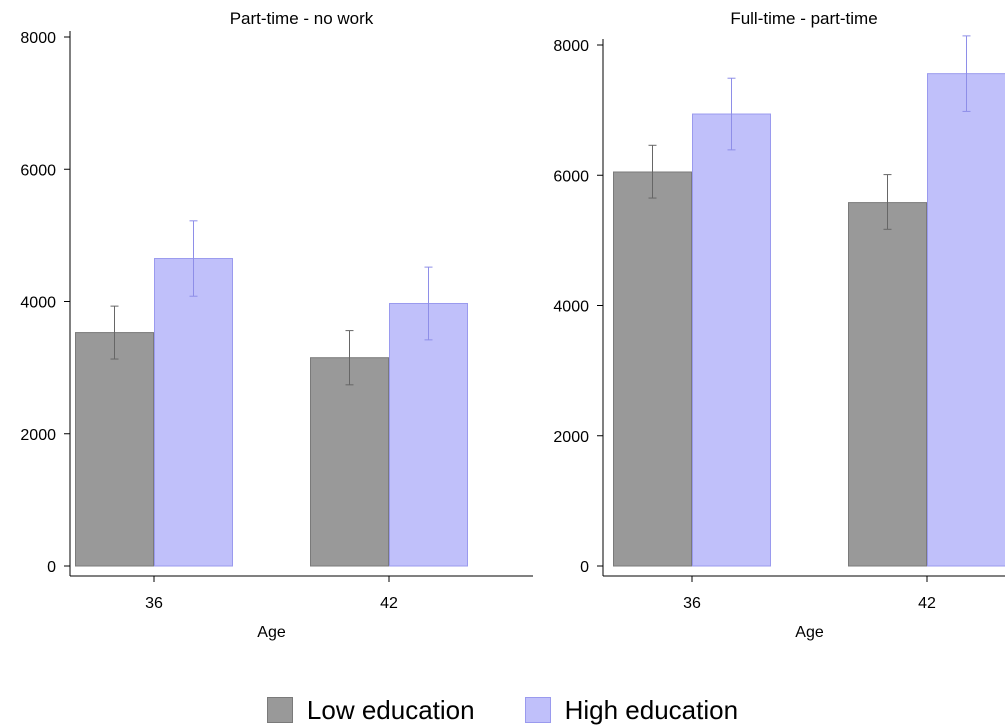 The width and height of the screenshot is (1005, 728). I want to click on legend-label-high-education: High education, so click(651, 710).